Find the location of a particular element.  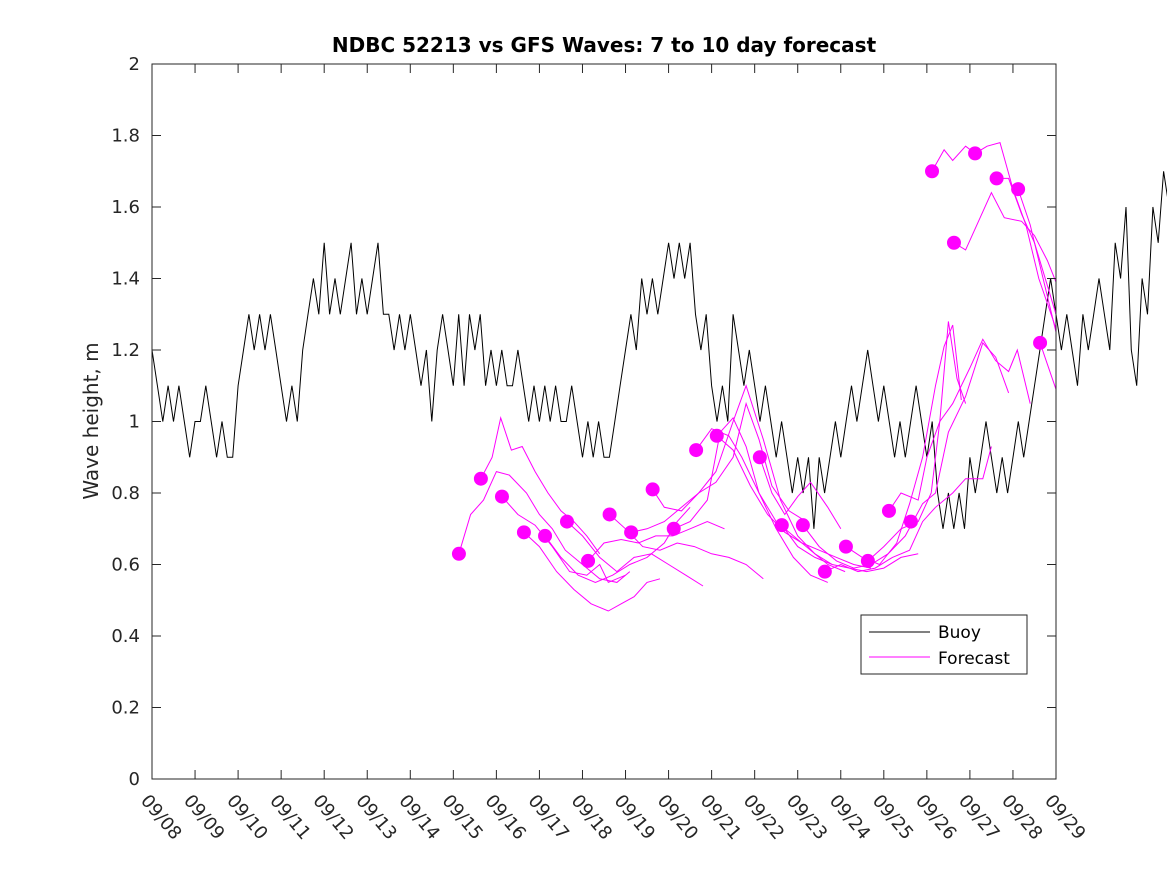

y-tick-label: 0.8 is located at coordinates (125, 493).